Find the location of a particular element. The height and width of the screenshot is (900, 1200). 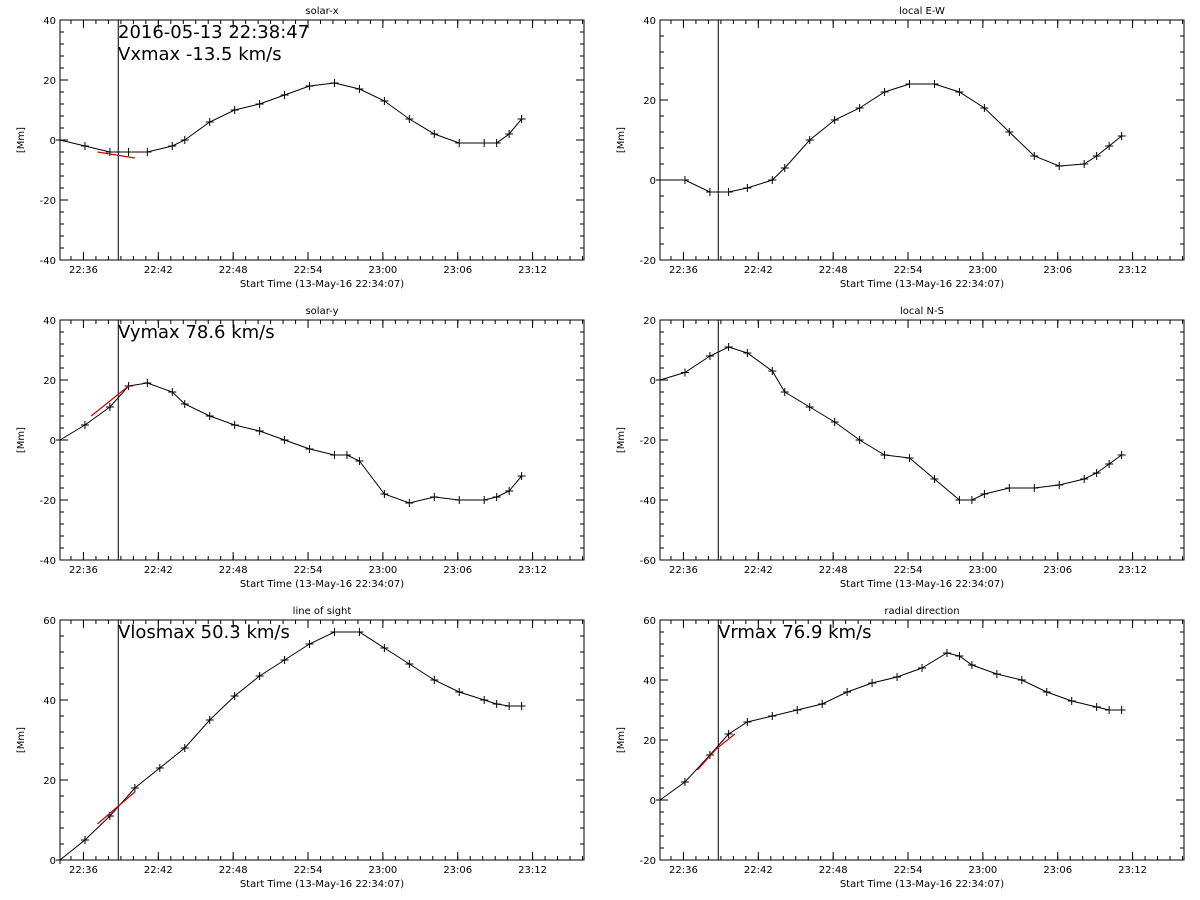

annotation: Vymax 78.6 km/s is located at coordinates (196, 332).